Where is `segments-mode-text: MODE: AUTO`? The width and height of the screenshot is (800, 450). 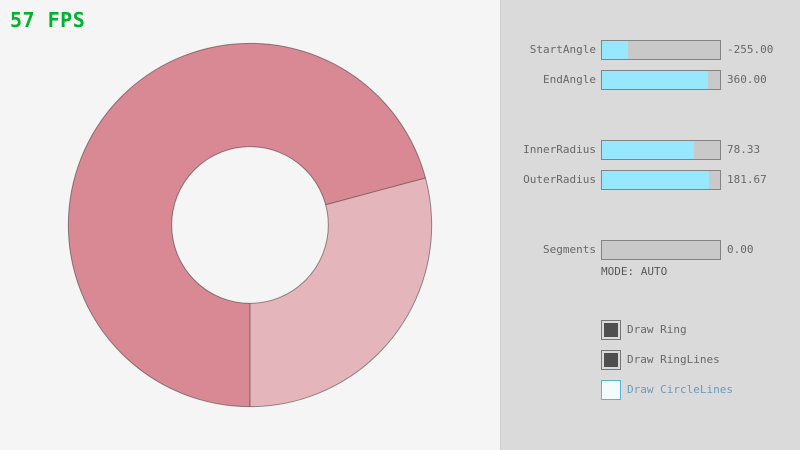 segments-mode-text: MODE: AUTO is located at coordinates (634, 271).